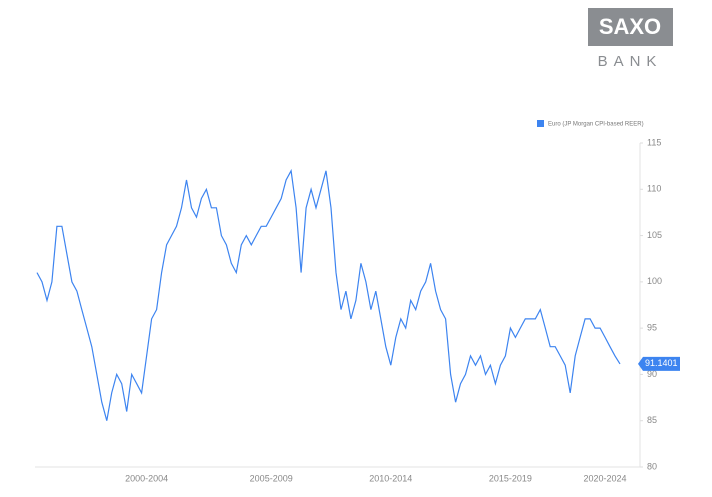  I want to click on y-tick-label: 85, so click(652, 420).